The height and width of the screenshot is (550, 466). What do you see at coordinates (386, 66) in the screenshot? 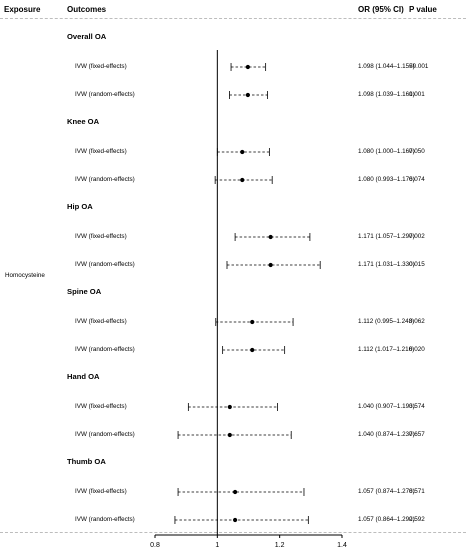
I see `or-ci-value: 1.098 (1.044–1.155)` at bounding box center [386, 66].